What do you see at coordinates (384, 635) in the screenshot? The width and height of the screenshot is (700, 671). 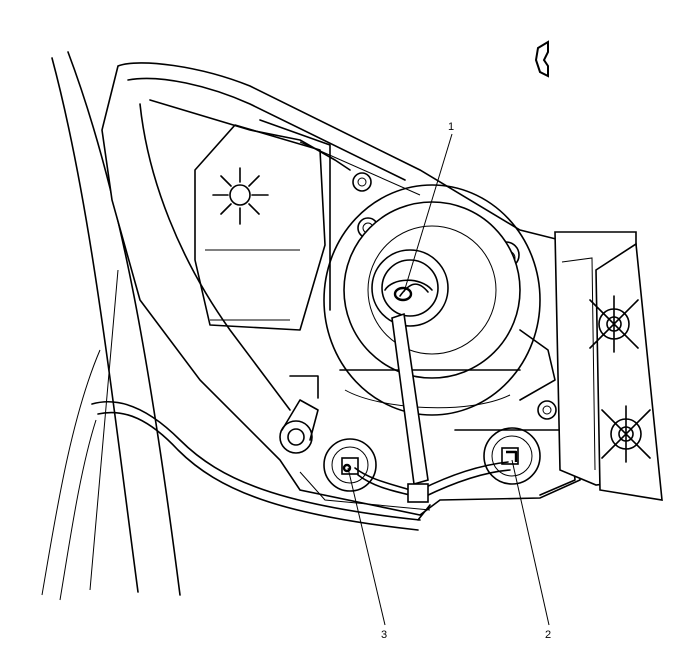 I see `callout-label-3: 3` at bounding box center [384, 635].